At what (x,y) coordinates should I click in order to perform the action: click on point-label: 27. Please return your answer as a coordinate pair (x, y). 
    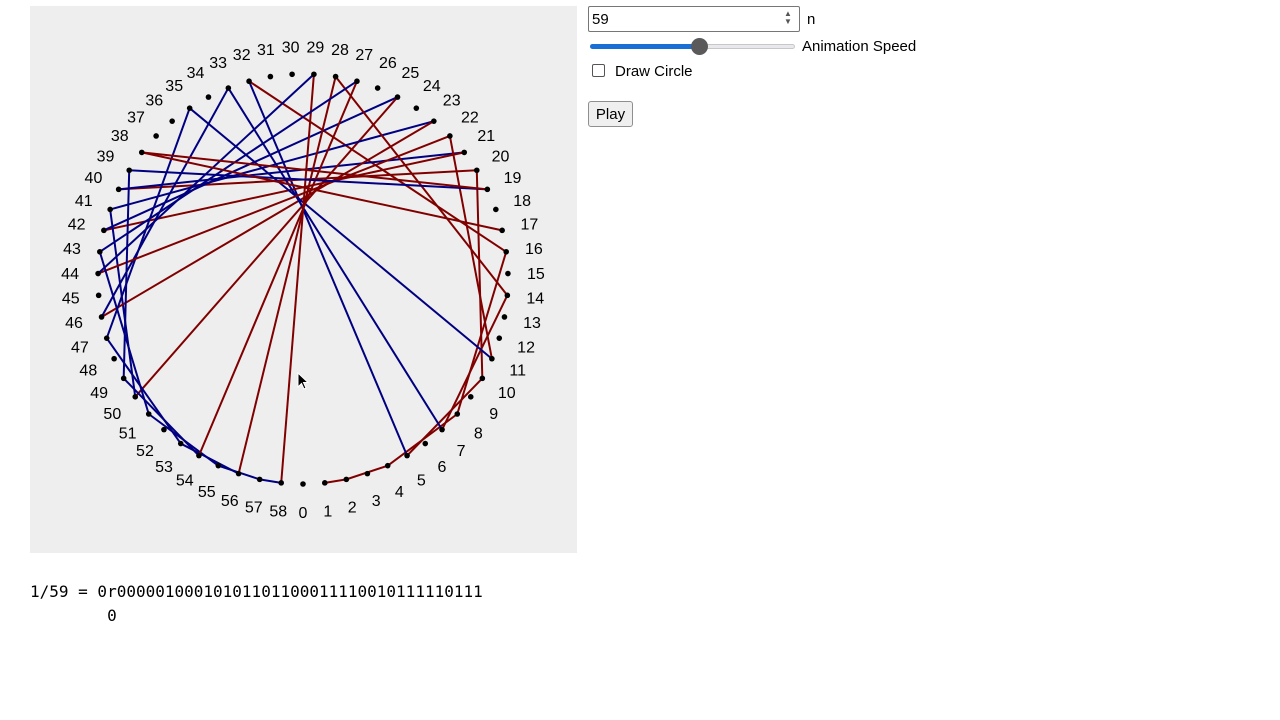
    Looking at the image, I should click on (364, 55).